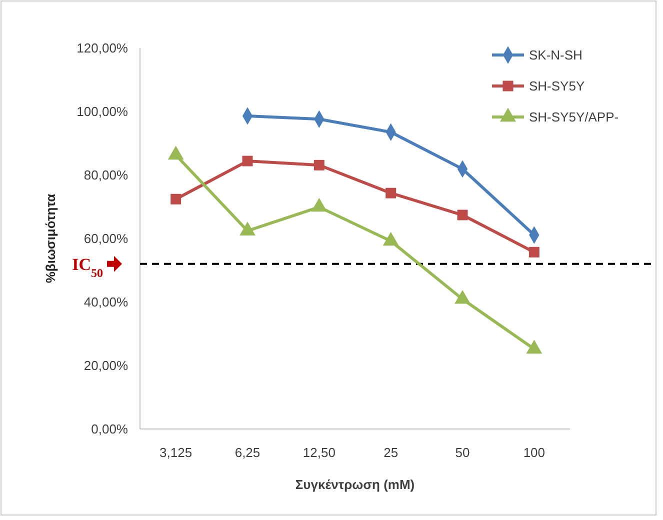 This screenshot has width=663, height=520. What do you see at coordinates (355, 484) in the screenshot?
I see `x-axis-title: Συγκέντρωση (mM)` at bounding box center [355, 484].